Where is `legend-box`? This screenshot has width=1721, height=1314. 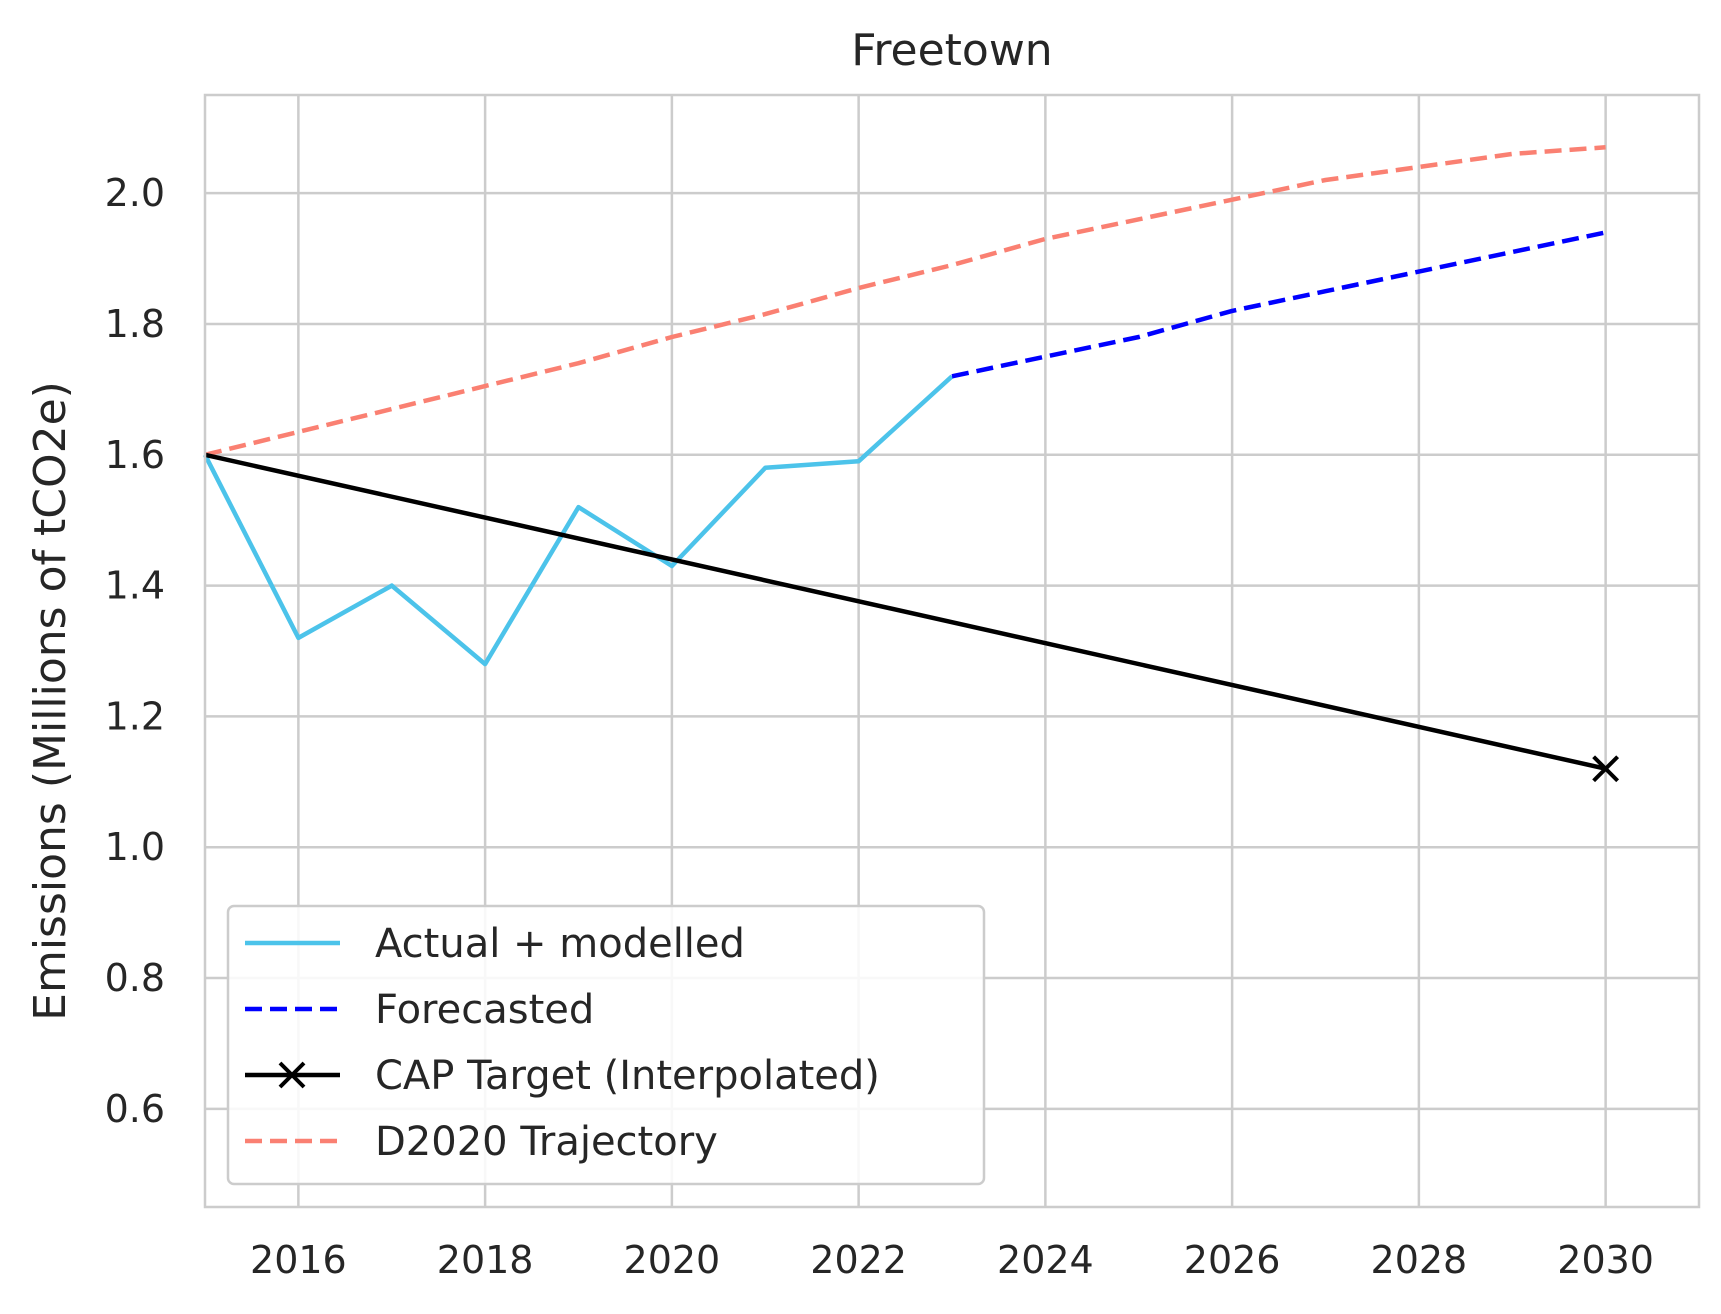 legend-box is located at coordinates (606, 1045).